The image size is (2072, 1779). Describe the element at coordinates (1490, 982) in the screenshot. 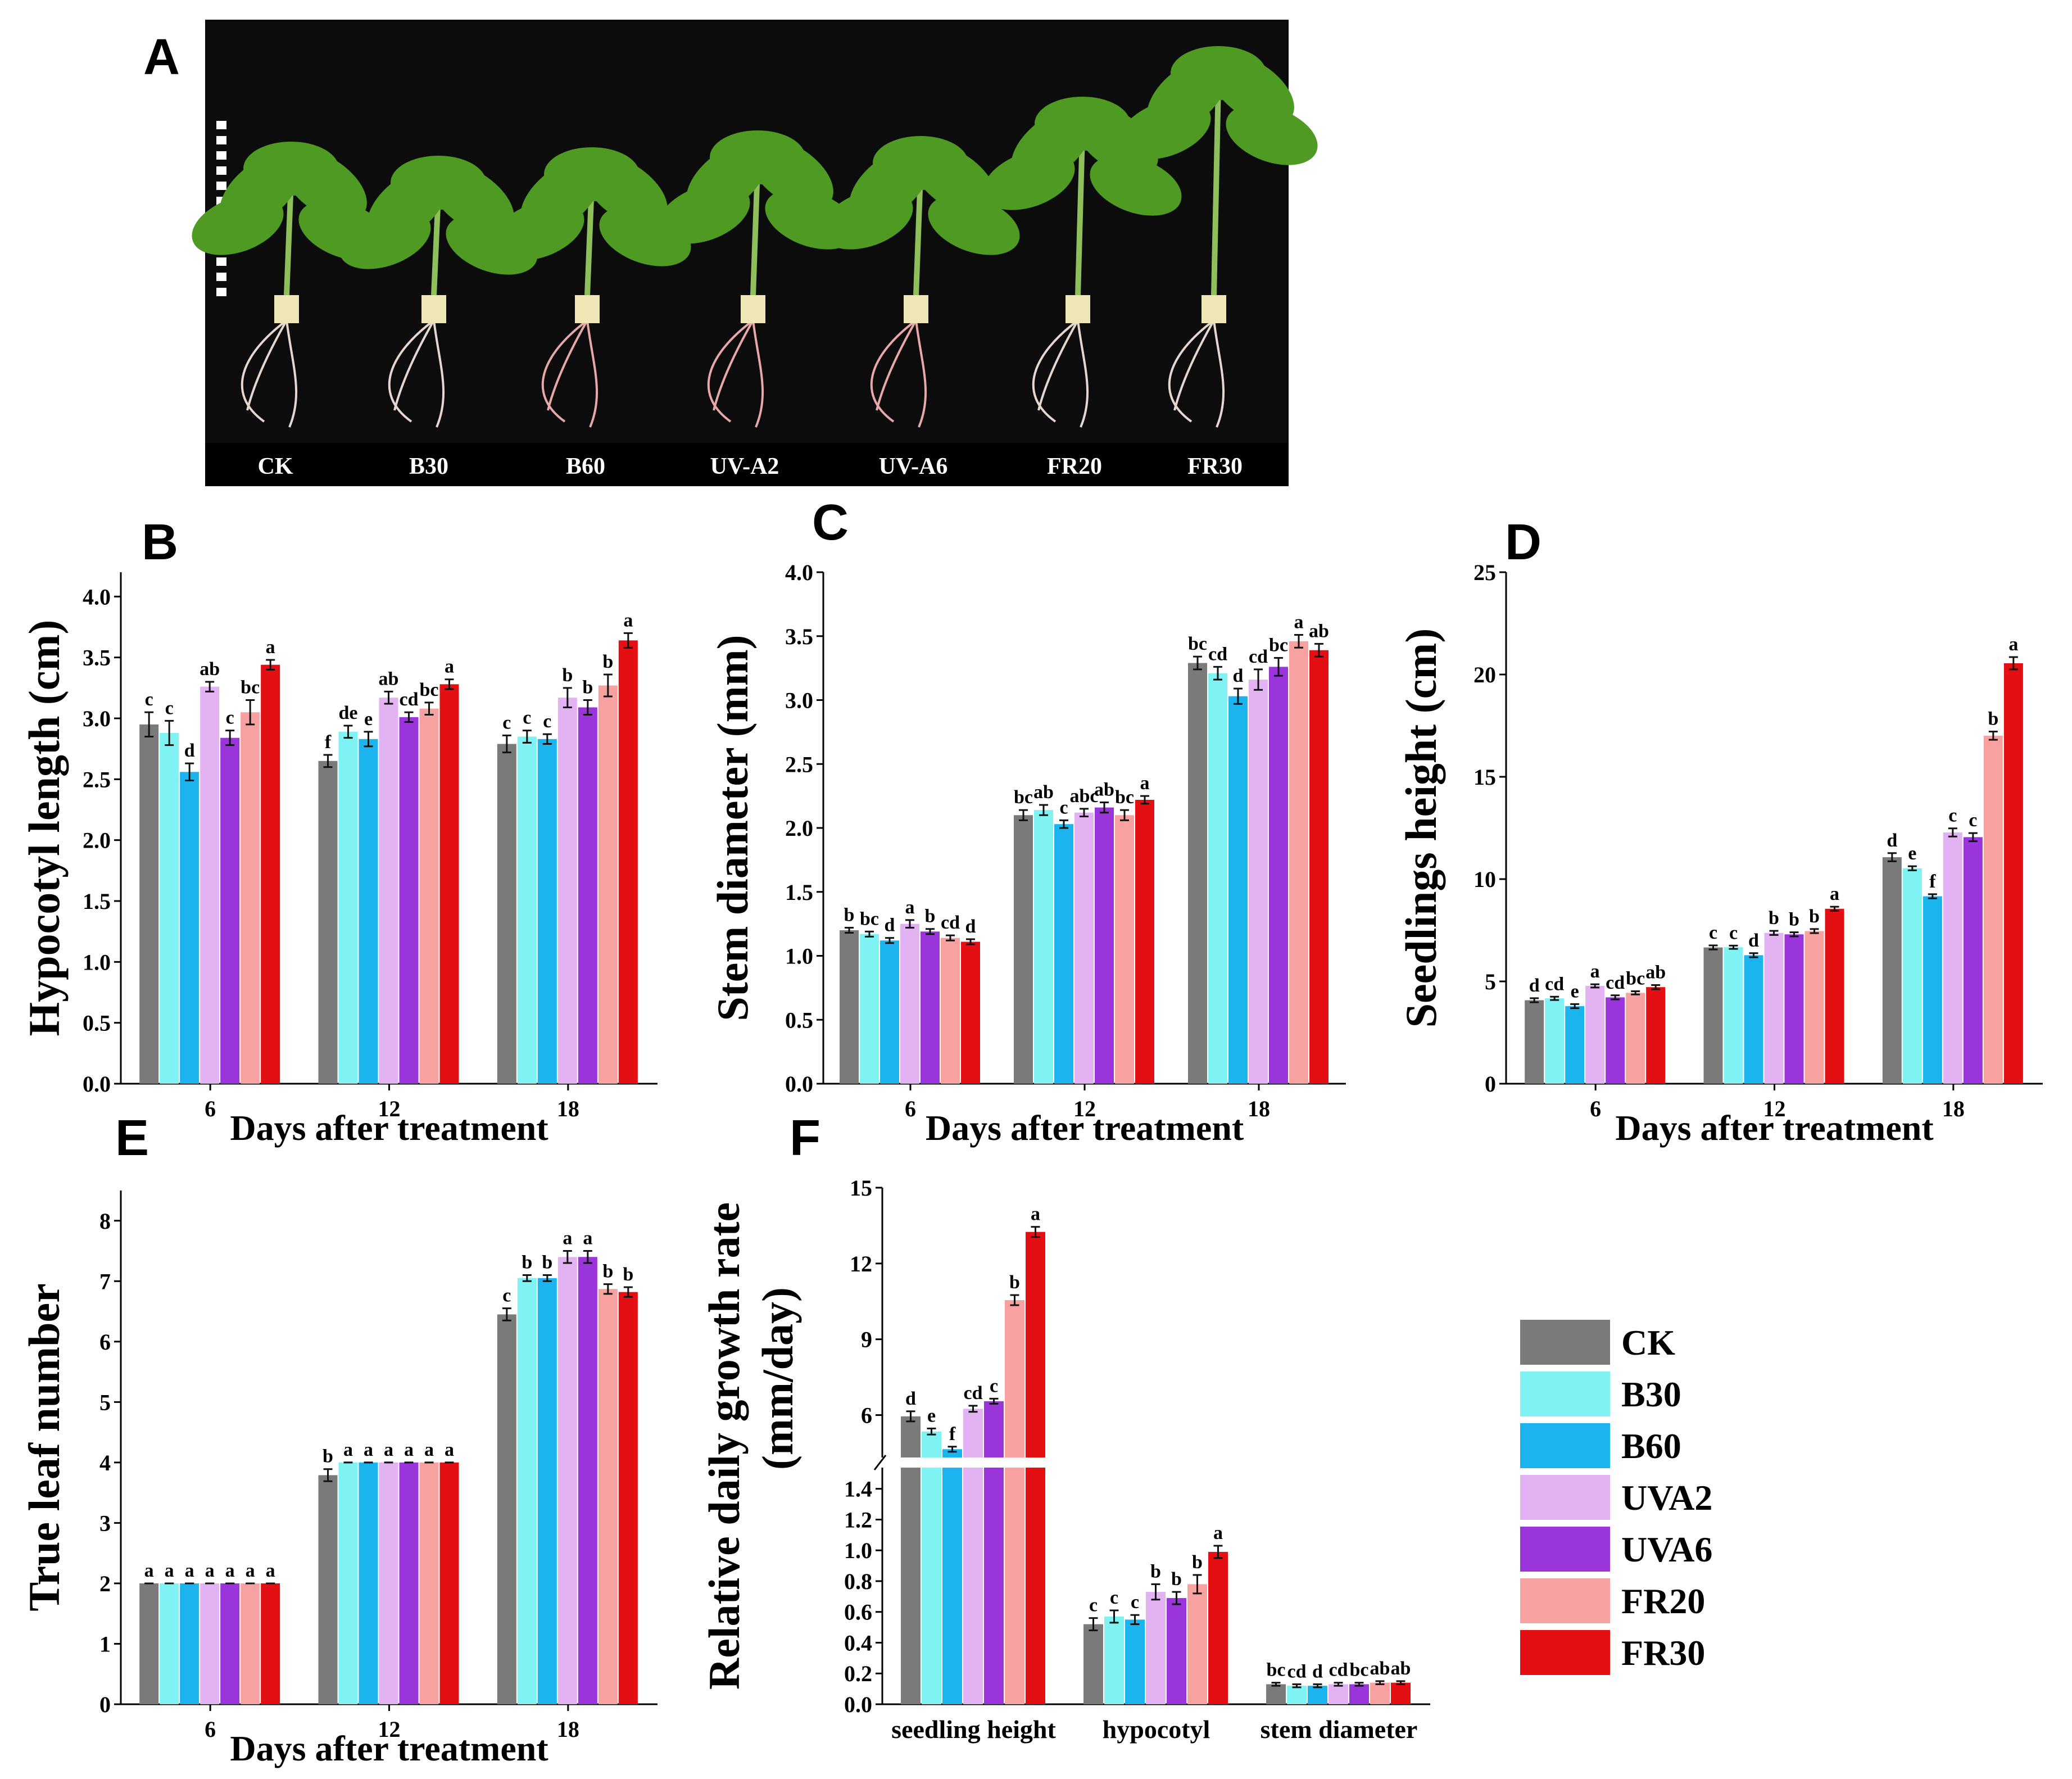

I see `y-tick-label: 5` at that location.